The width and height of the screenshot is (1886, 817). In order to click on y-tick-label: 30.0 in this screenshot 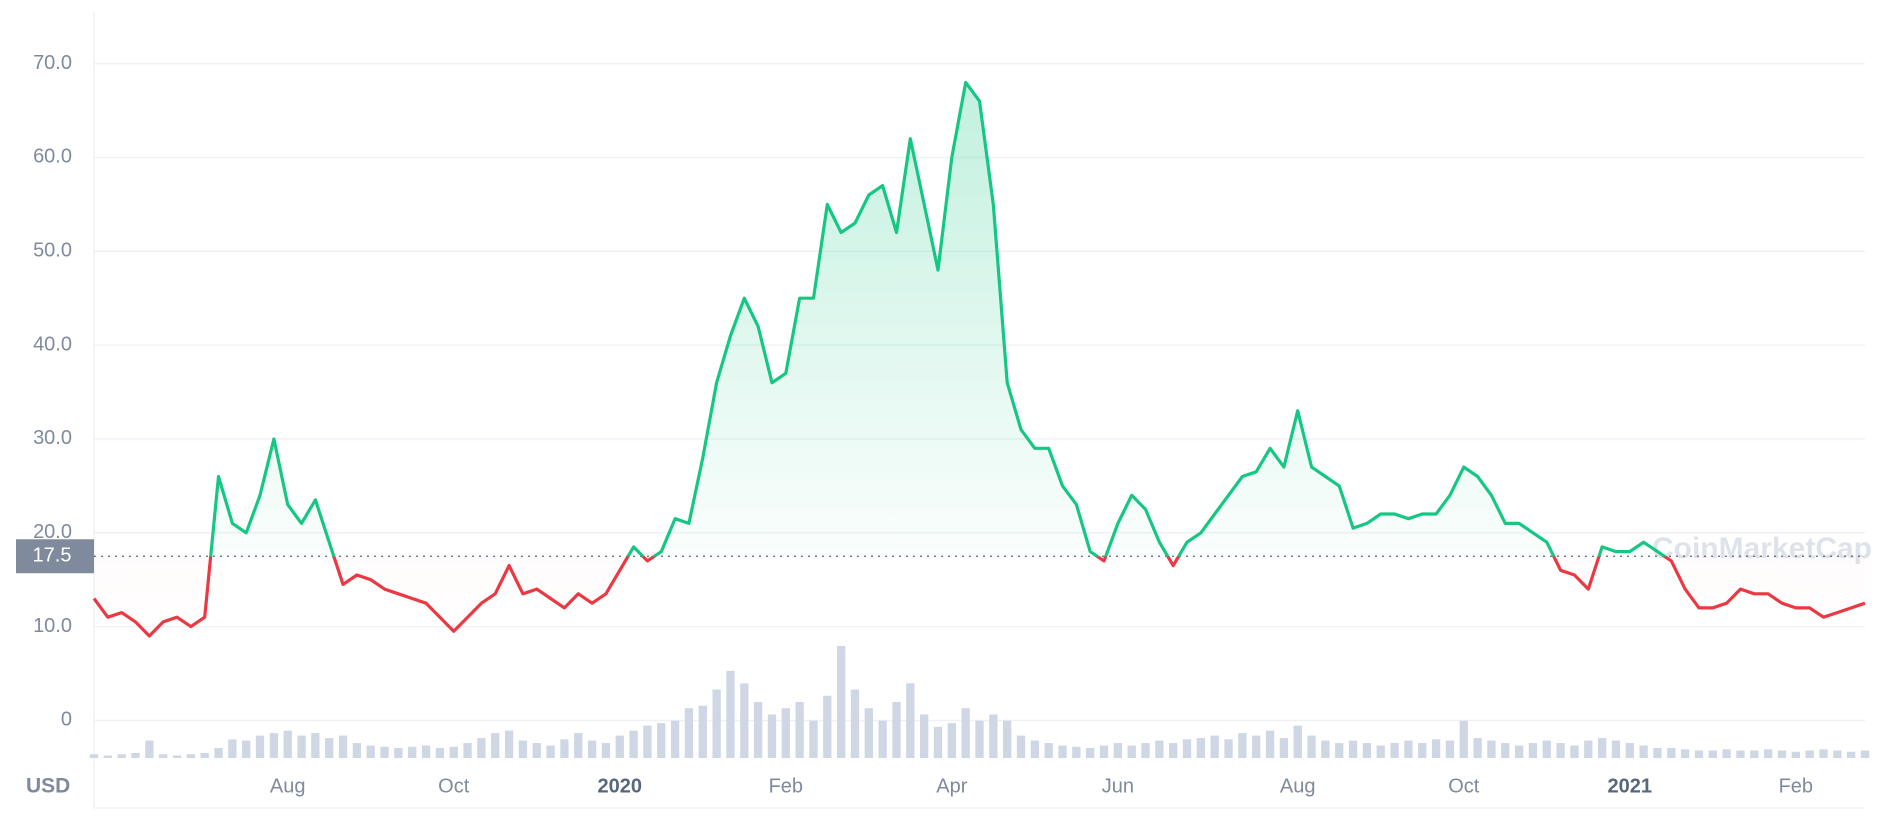, I will do `click(52, 438)`.